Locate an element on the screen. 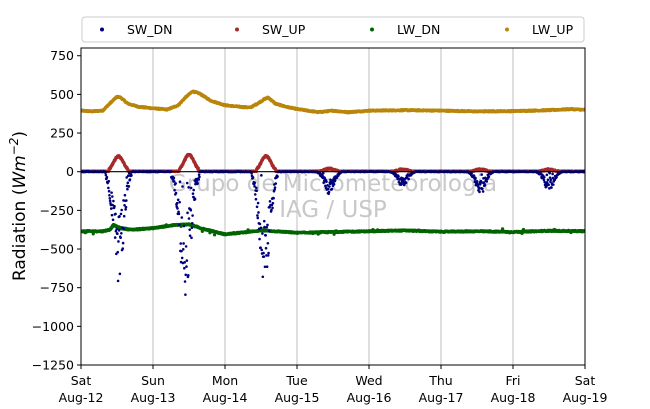  series-lw-dn is located at coordinates (333, 229).